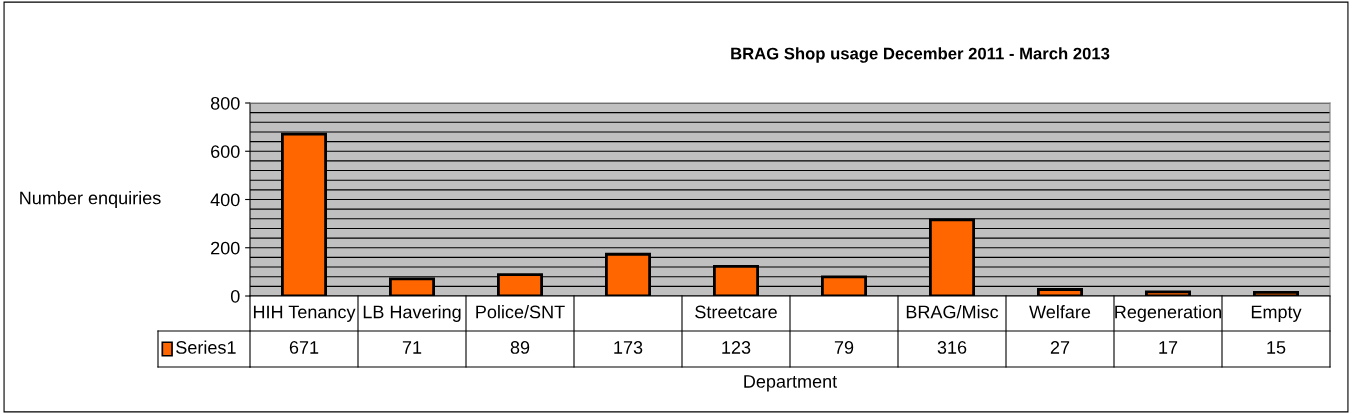 The image size is (1352, 414). What do you see at coordinates (235, 296) in the screenshot?
I see `y-tick-label: 0` at bounding box center [235, 296].